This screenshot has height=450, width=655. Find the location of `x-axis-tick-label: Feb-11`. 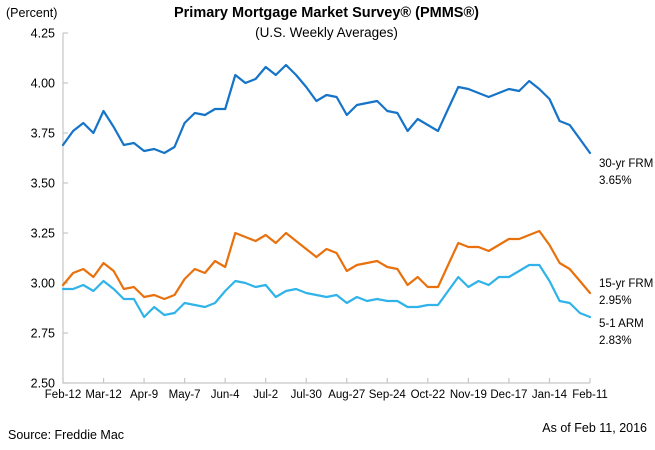

x-axis-tick-label: Feb-11 is located at coordinates (590, 395).